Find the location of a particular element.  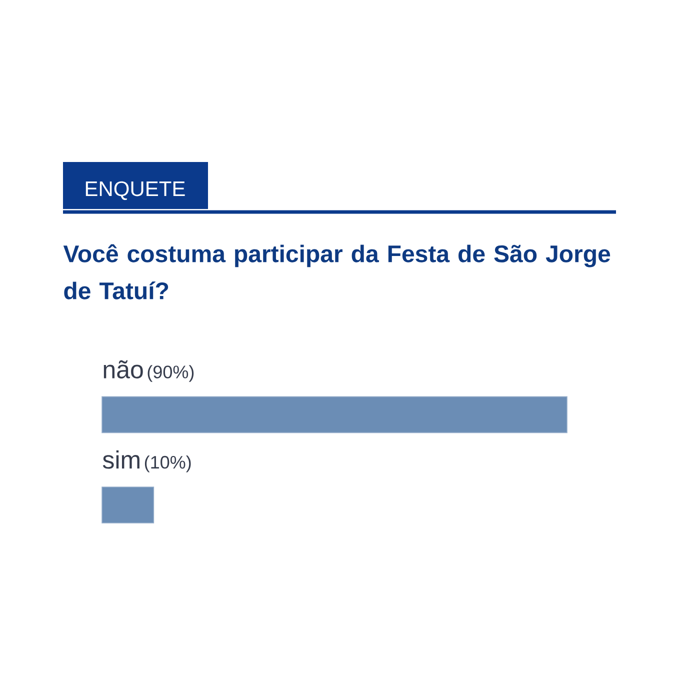

text: ENQUETE is located at coordinates (135, 190).